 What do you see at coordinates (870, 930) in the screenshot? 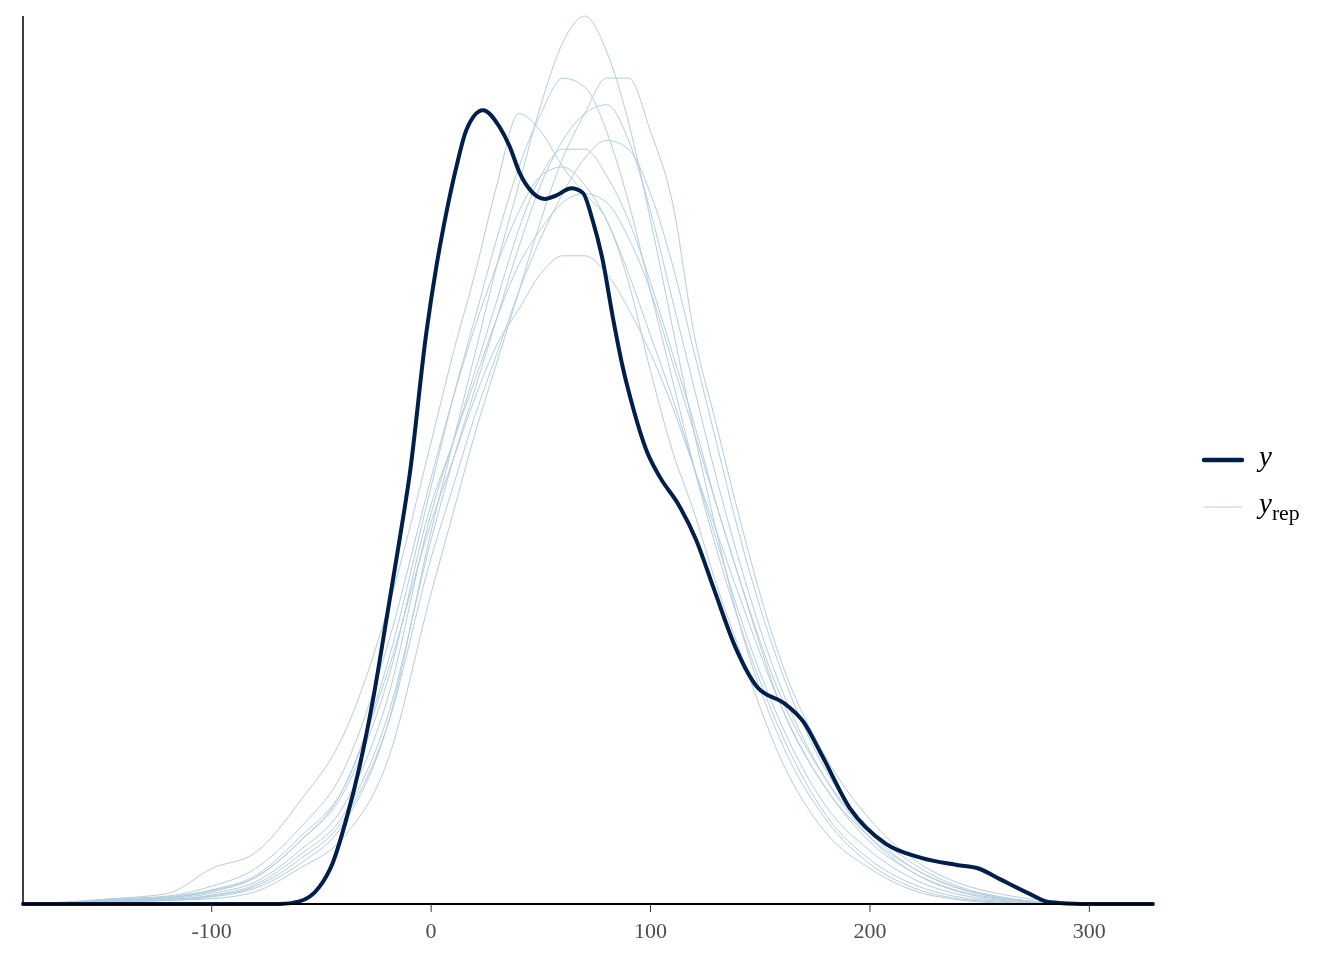
I see `x-tick-label: 200` at bounding box center [870, 930].